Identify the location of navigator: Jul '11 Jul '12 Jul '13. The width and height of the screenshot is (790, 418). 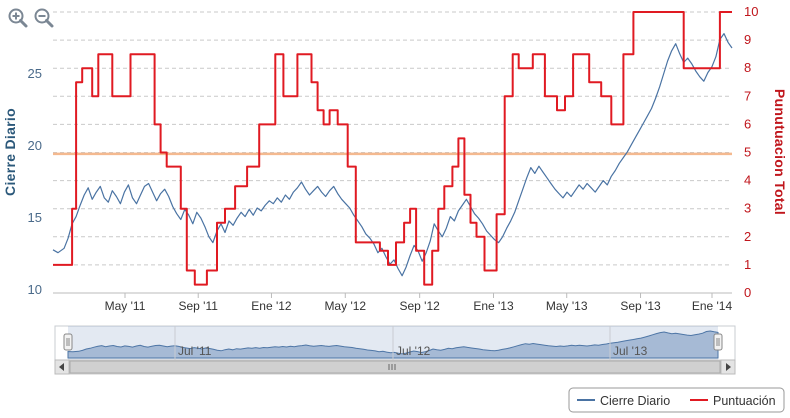
(395, 344).